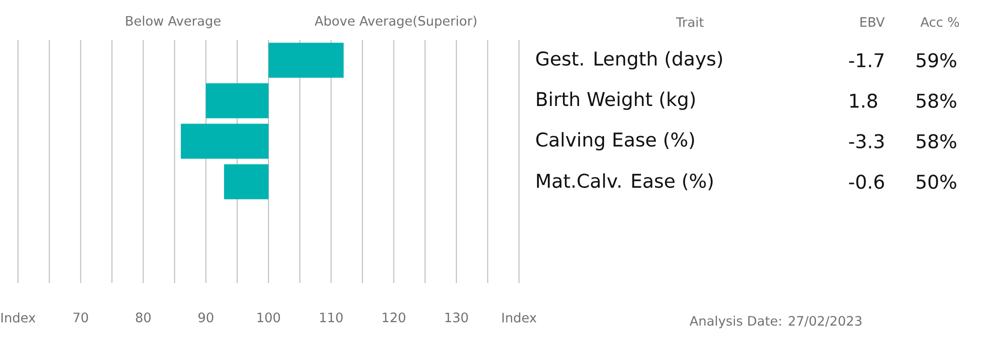 The width and height of the screenshot is (1000, 347). I want to click on text: 59%, so click(936, 60).